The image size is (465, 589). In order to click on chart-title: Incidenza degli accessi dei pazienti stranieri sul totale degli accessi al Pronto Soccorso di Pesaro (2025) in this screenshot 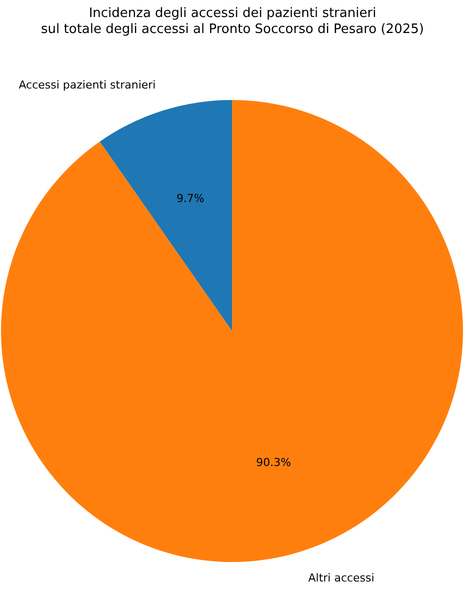, I will do `click(232, 21)`.